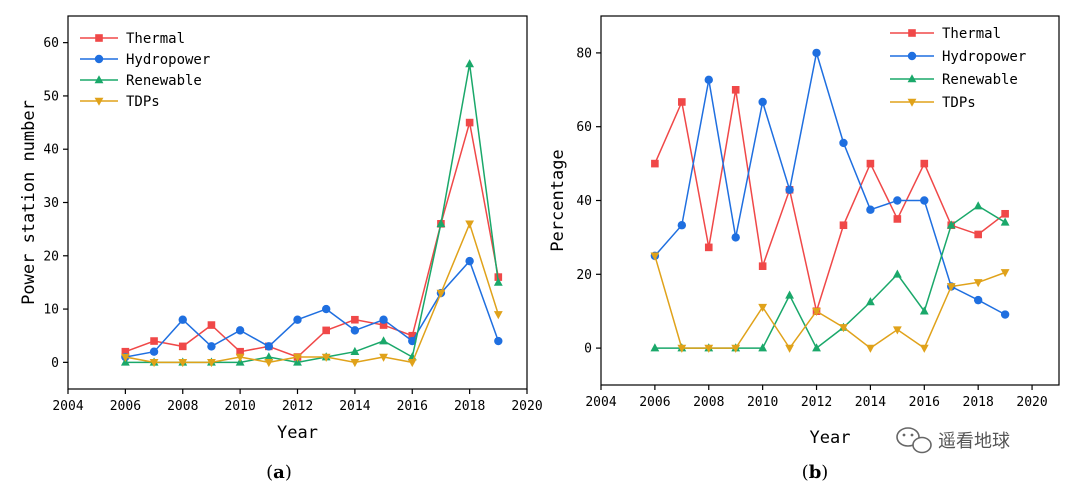 This screenshot has height=490, width=1080. Describe the element at coordinates (297, 406) in the screenshot. I see `x-tick-label: 2012` at that location.